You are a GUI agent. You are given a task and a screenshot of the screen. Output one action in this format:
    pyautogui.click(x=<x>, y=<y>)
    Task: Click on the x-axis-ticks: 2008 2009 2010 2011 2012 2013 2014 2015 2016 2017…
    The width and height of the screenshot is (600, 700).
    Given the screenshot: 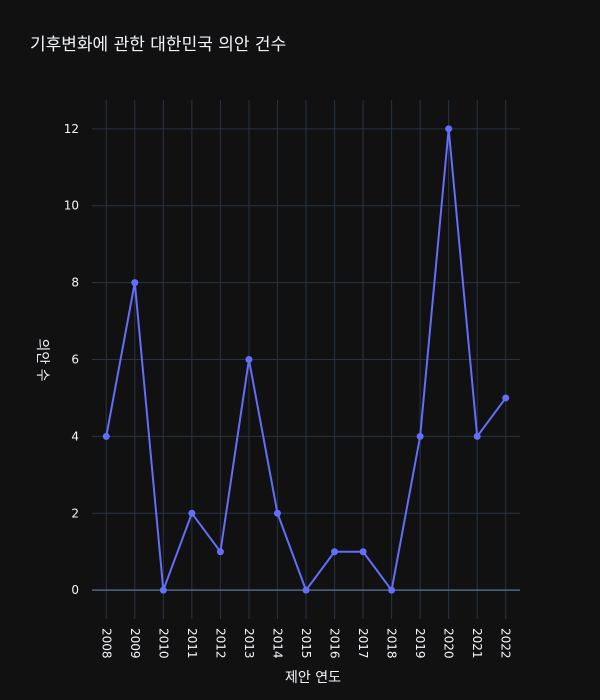 What is the action you would take?
    pyautogui.click(x=305, y=643)
    